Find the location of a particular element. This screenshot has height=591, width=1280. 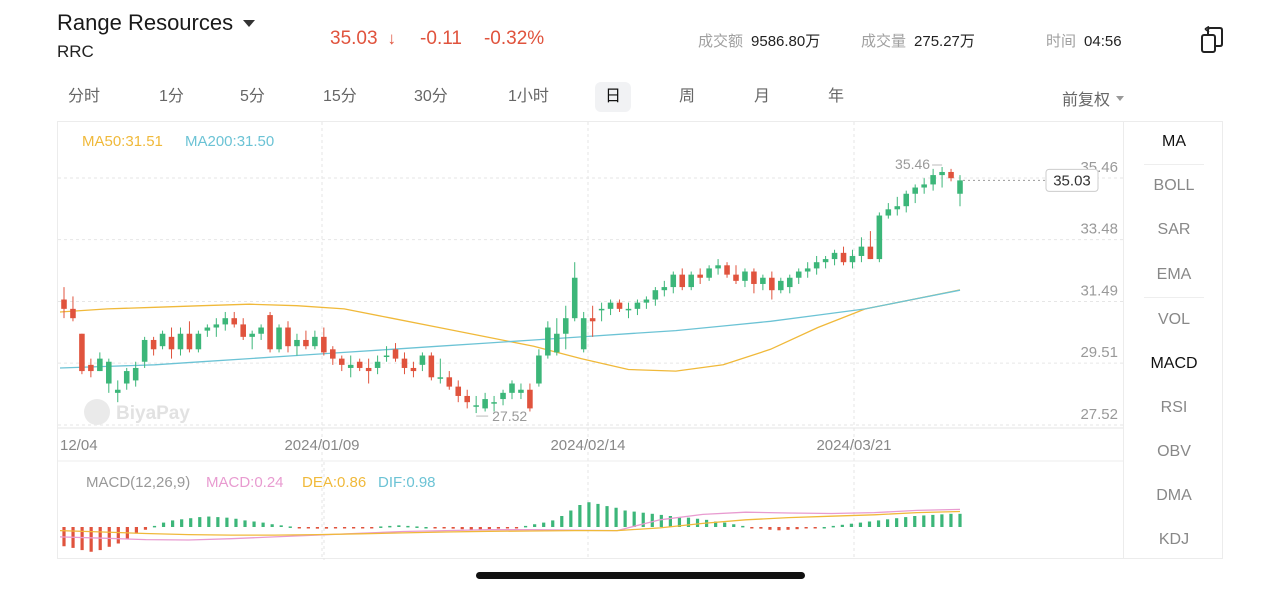

tab-month: 月 is located at coordinates (762, 96).